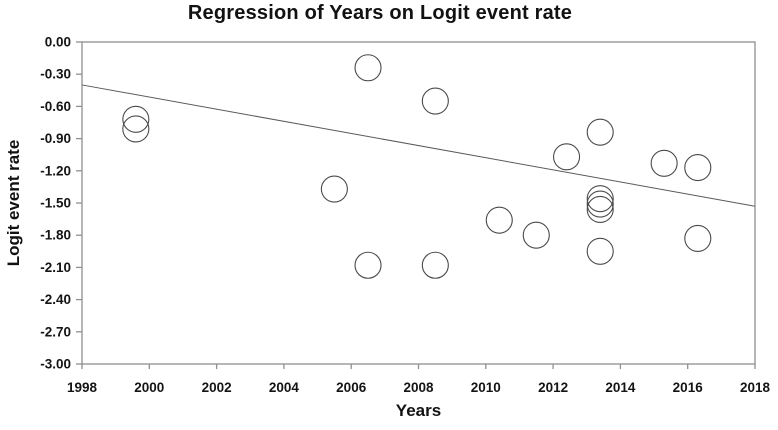  Describe the element at coordinates (486, 387) in the screenshot. I see `x-tick-label: 2010` at that location.